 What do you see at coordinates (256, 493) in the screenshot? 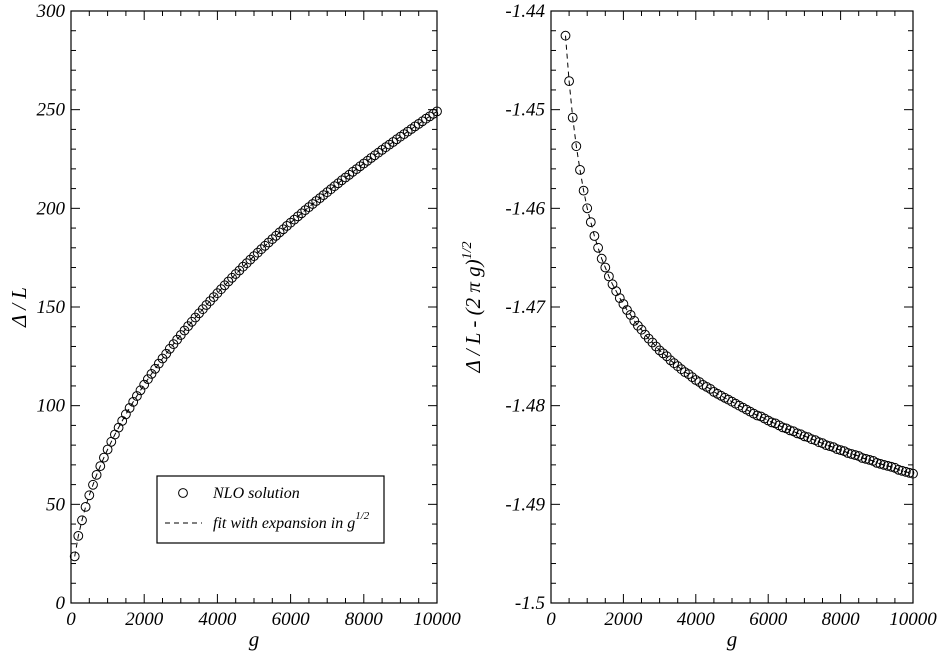
I see `legend-label: NLO solution` at bounding box center [256, 493].